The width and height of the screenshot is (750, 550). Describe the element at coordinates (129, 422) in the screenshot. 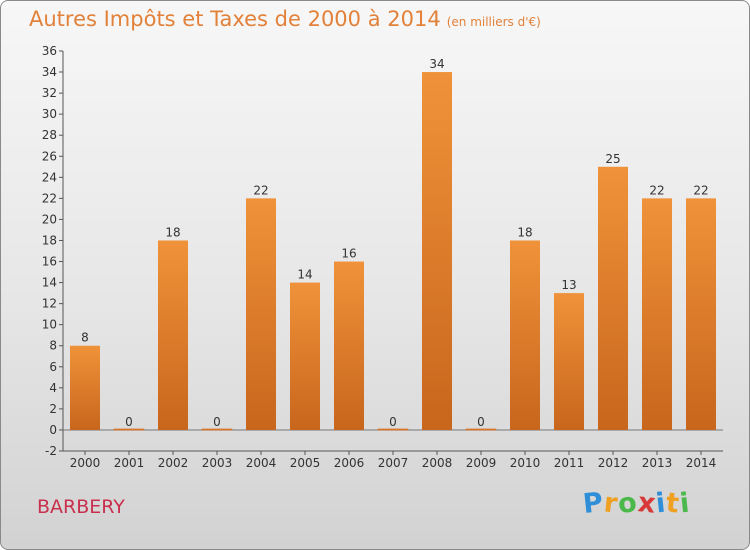

I see `data-label-2001: 0` at that location.